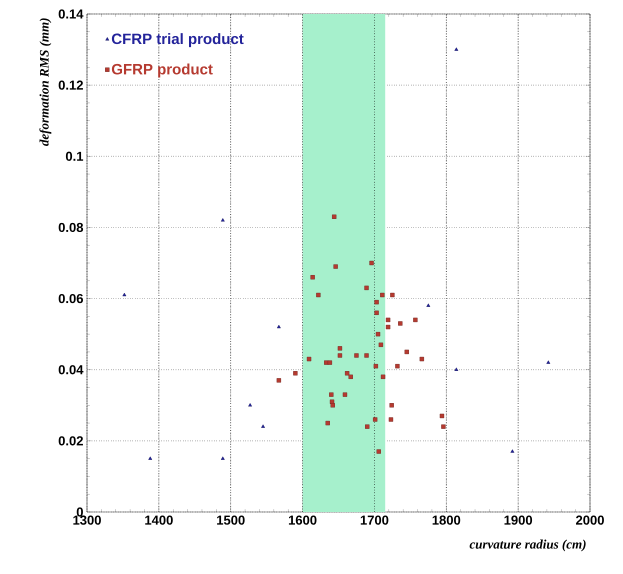 The height and width of the screenshot is (574, 623). I want to click on x-tick-label: 1300, so click(87, 520).